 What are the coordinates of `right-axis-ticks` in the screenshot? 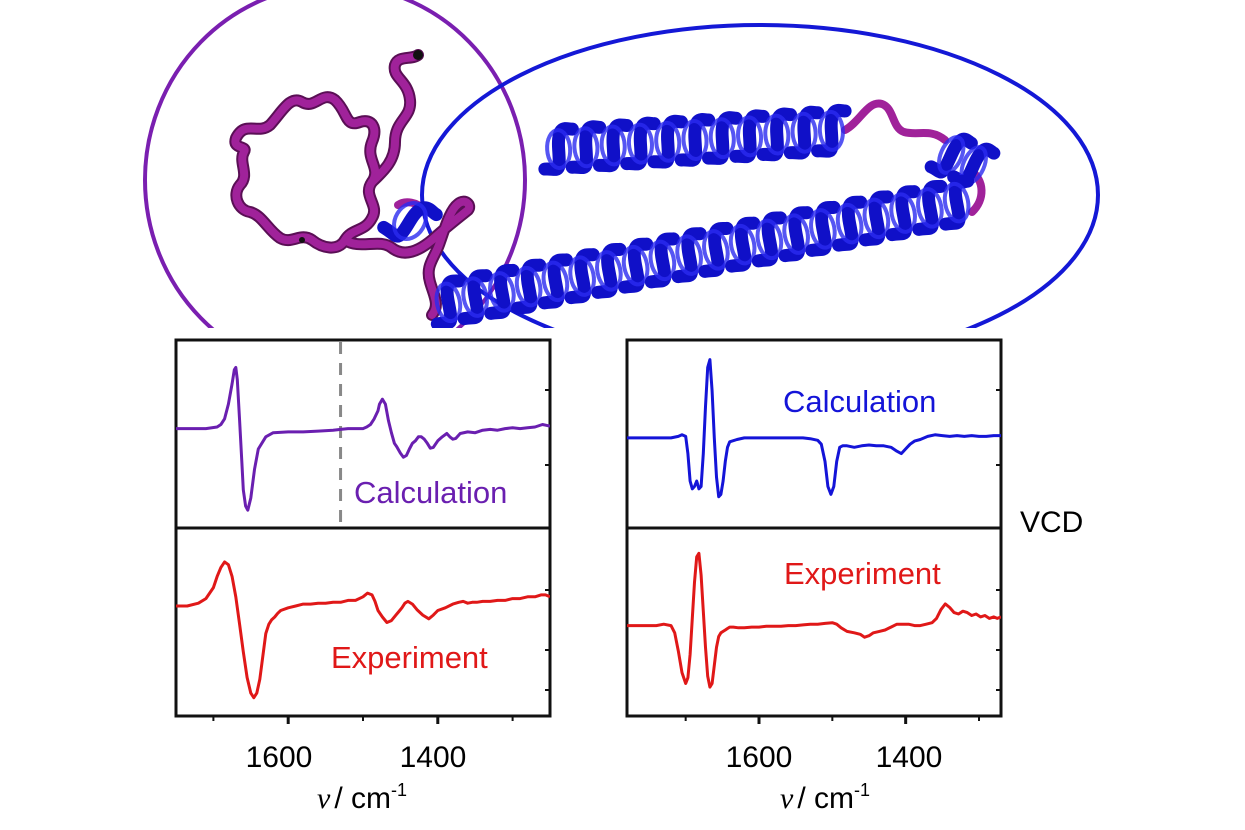 It's located at (842, 556).